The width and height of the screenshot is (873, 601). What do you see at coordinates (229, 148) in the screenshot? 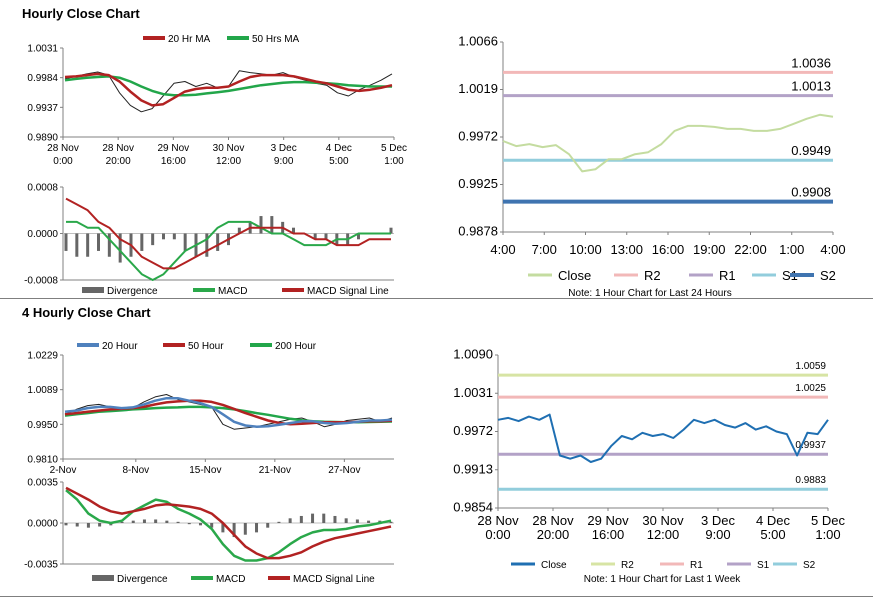
I see `hourly-price-xtick-label: 30 Nov` at bounding box center [229, 148].